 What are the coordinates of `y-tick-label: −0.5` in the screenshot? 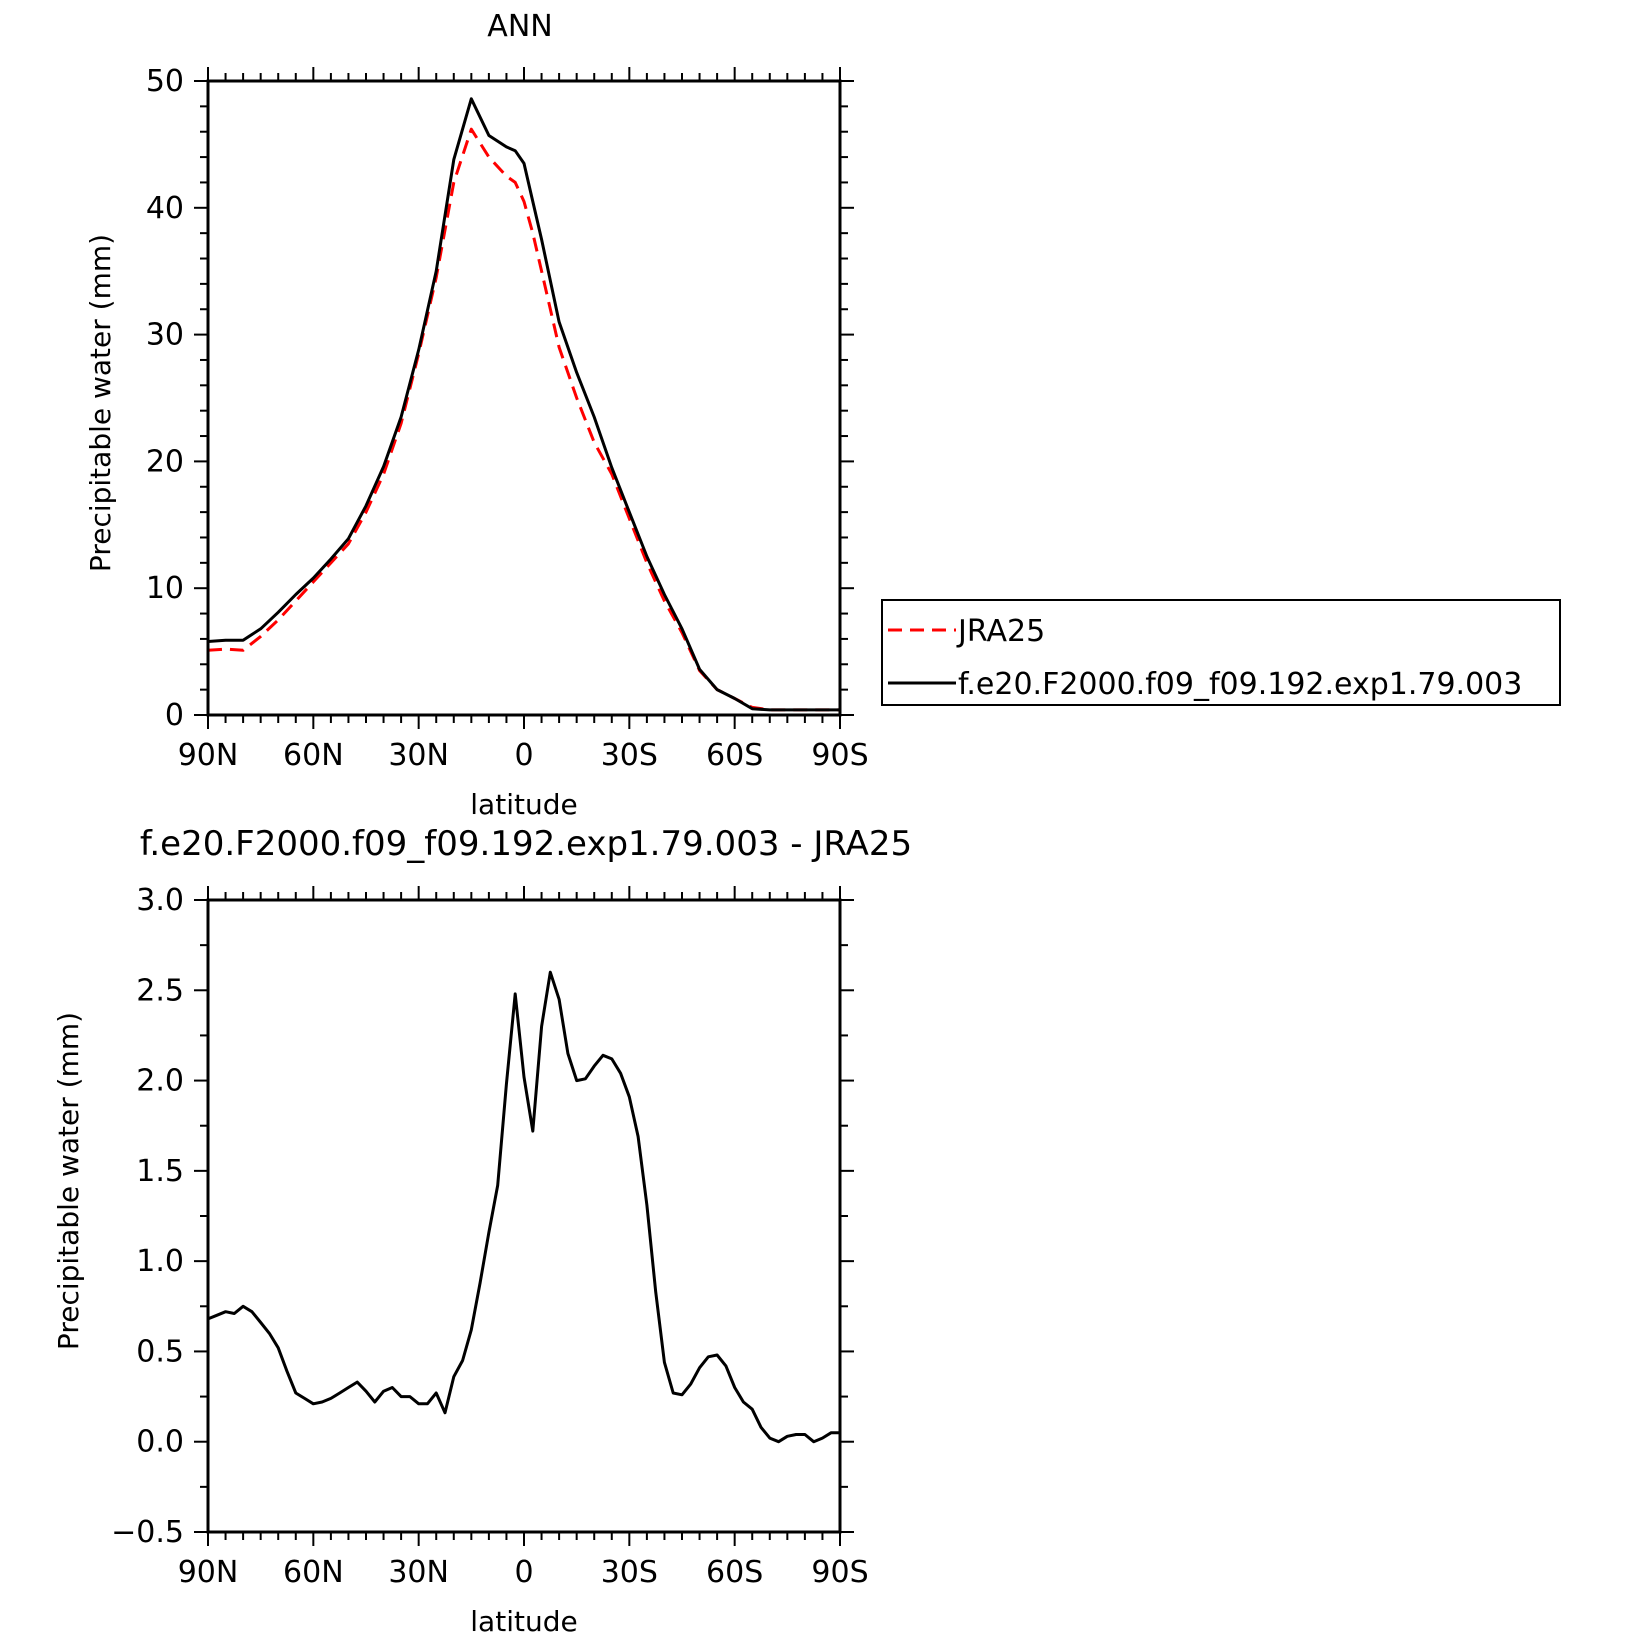 It's located at (147, 1532).